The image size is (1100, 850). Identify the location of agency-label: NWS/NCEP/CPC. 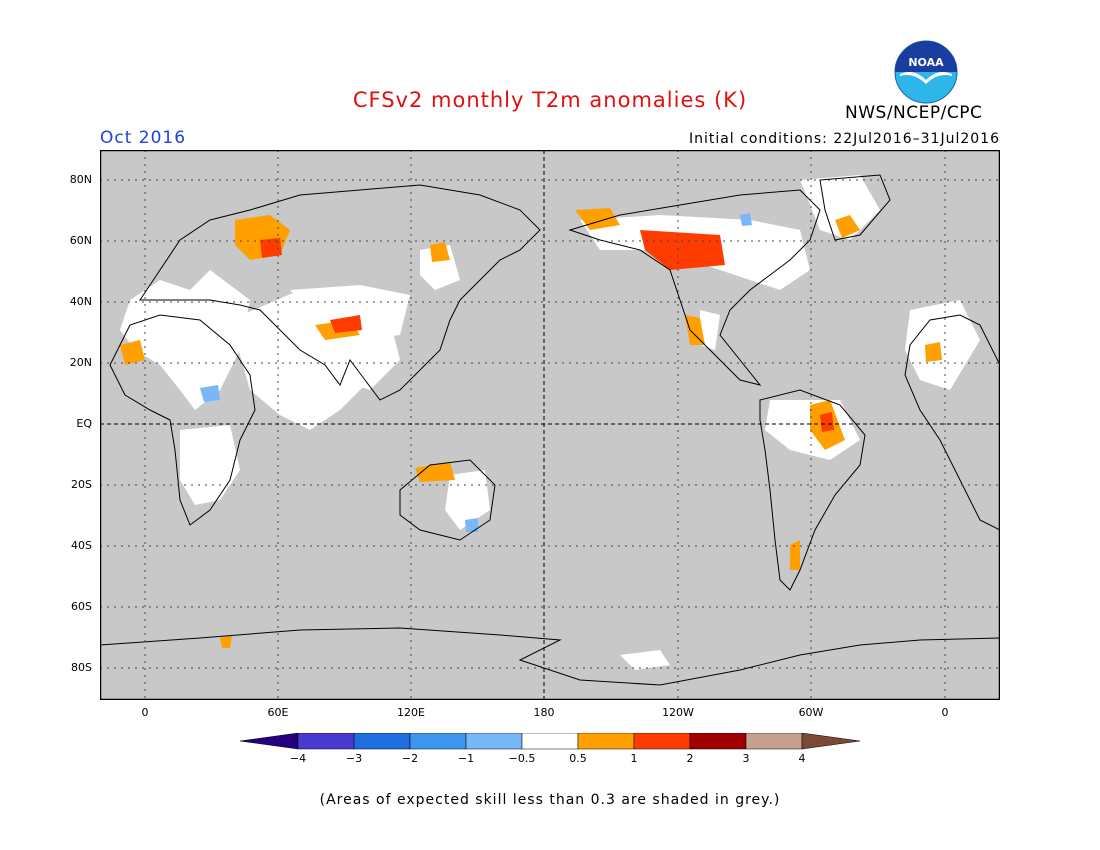
(914, 113).